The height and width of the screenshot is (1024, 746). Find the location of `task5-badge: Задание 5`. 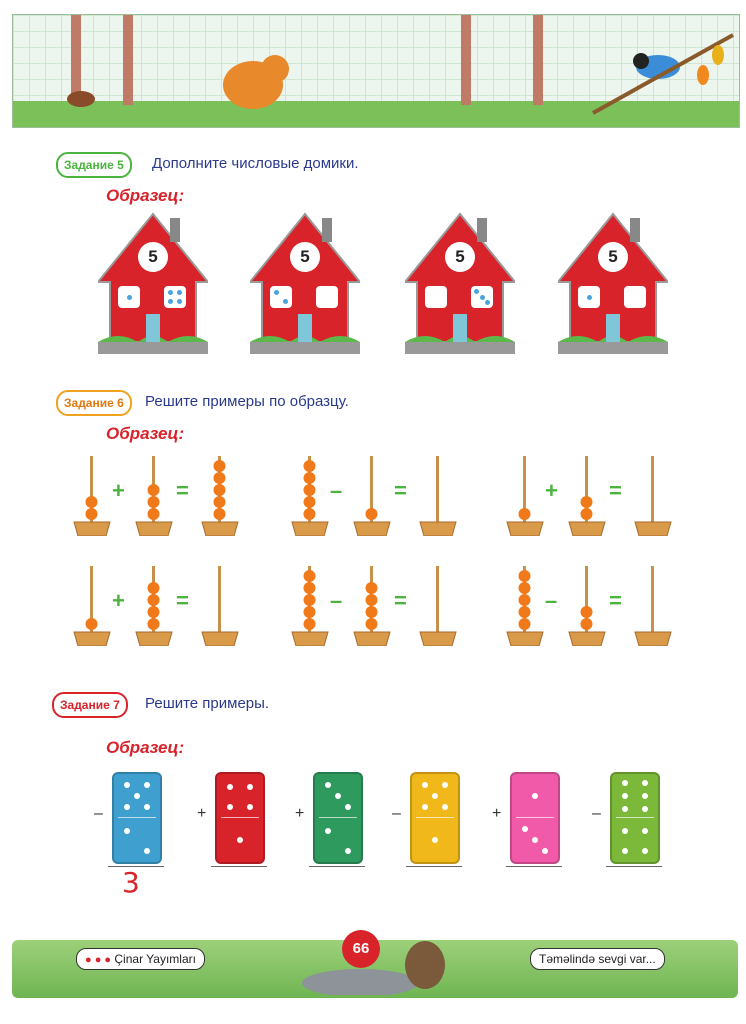

task5-badge: Задание 5 is located at coordinates (94, 165).